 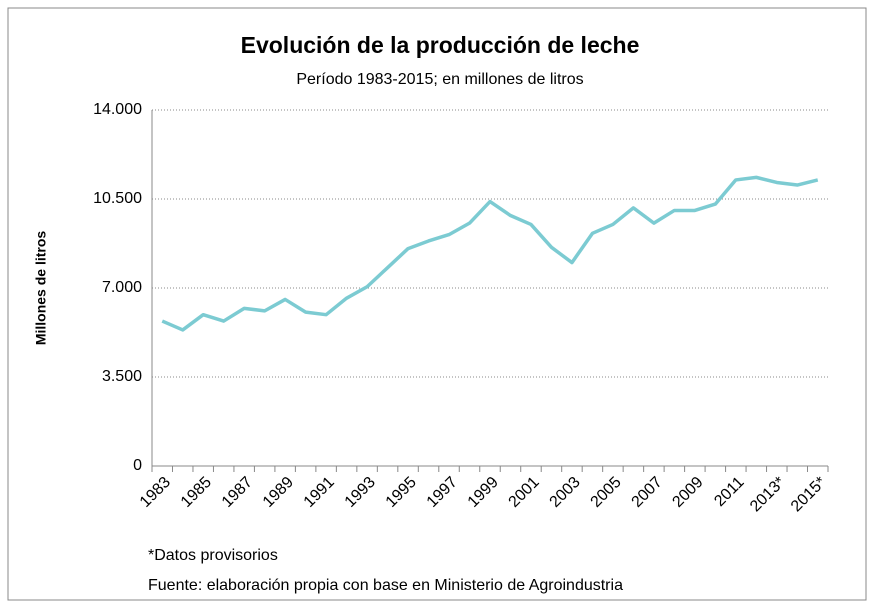 What do you see at coordinates (41, 288) in the screenshot?
I see `y-axis-label: Millones de litros` at bounding box center [41, 288].